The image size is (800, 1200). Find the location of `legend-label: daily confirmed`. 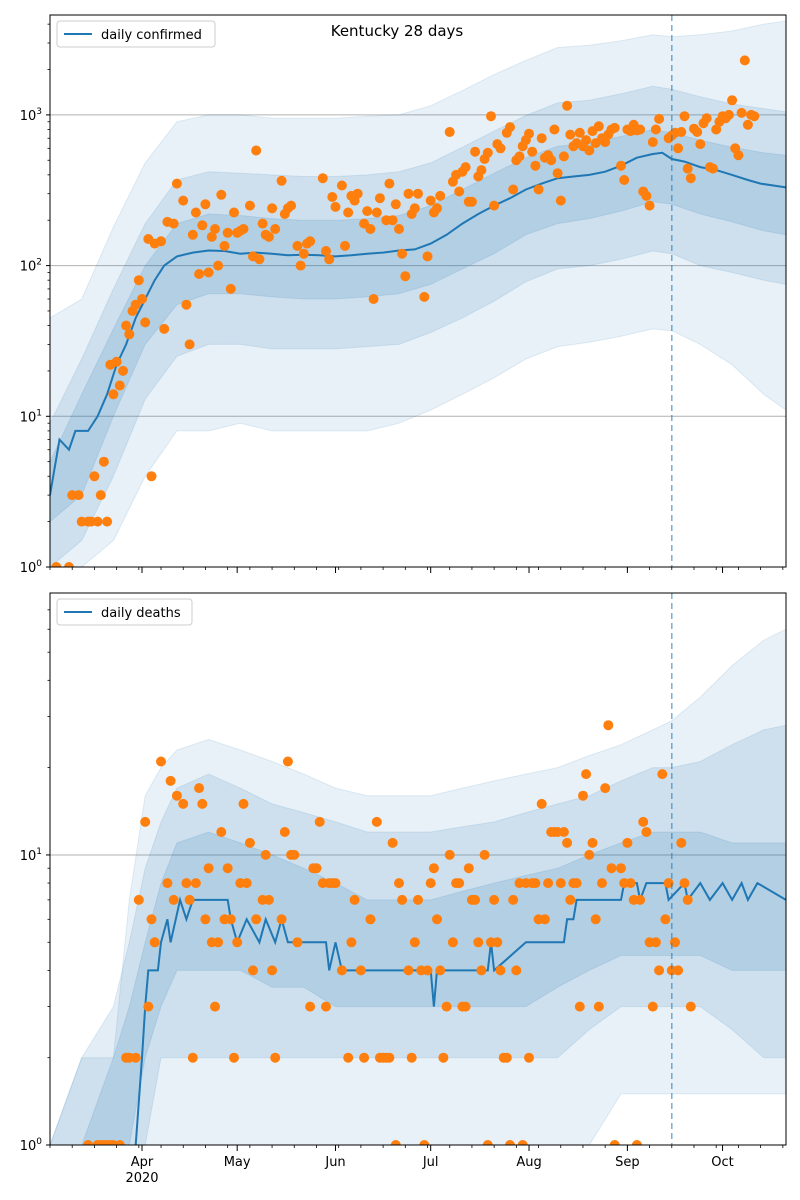

legend-label: daily confirmed is located at coordinates (151, 35).